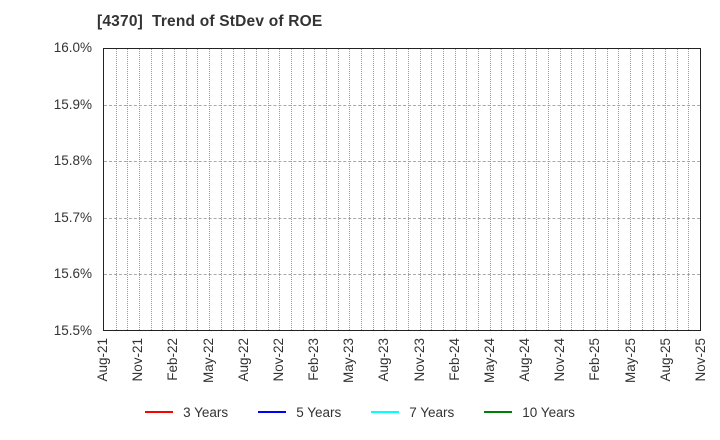 This screenshot has height=440, width=720. I want to click on x-tick-label: Aug-22, so click(243, 360).